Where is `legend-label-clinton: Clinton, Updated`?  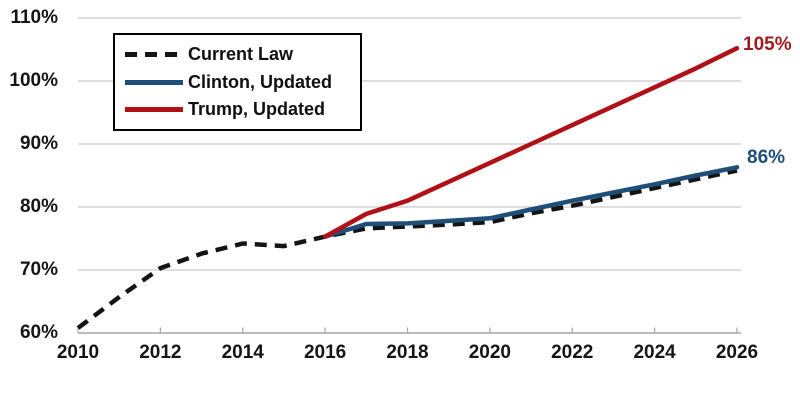 legend-label-clinton: Clinton, Updated is located at coordinates (260, 81).